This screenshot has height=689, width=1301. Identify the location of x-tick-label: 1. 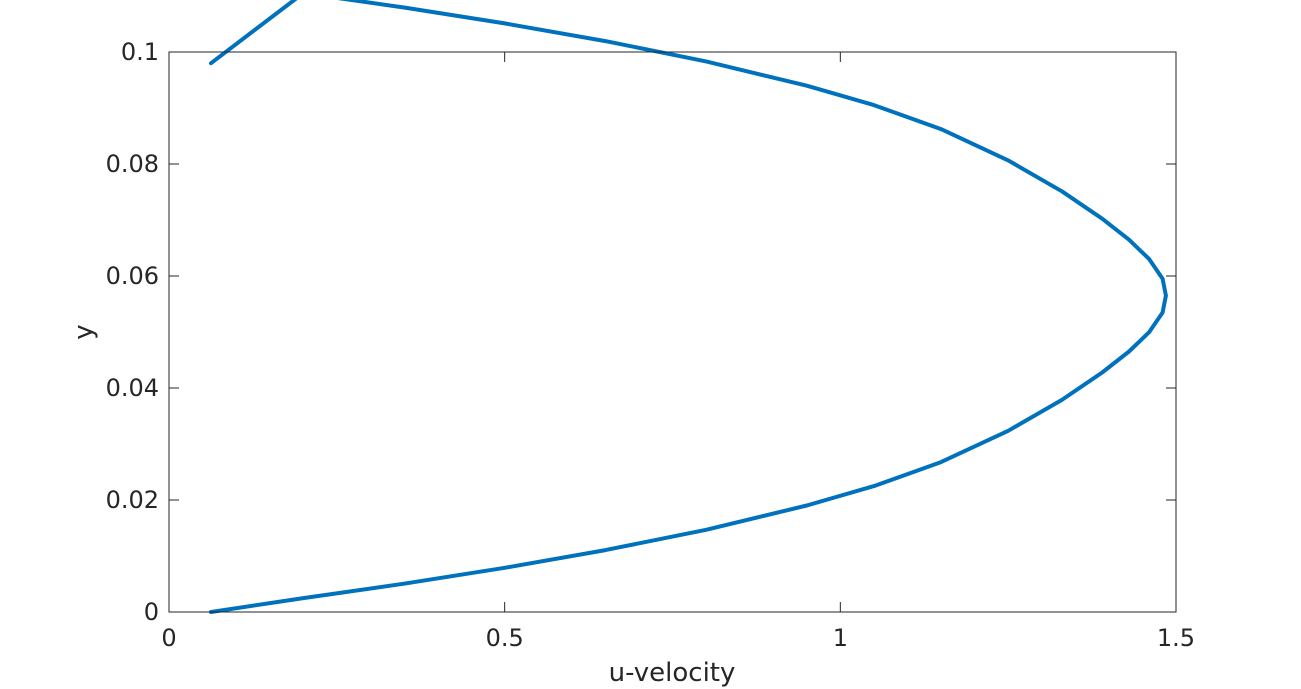
(840, 638).